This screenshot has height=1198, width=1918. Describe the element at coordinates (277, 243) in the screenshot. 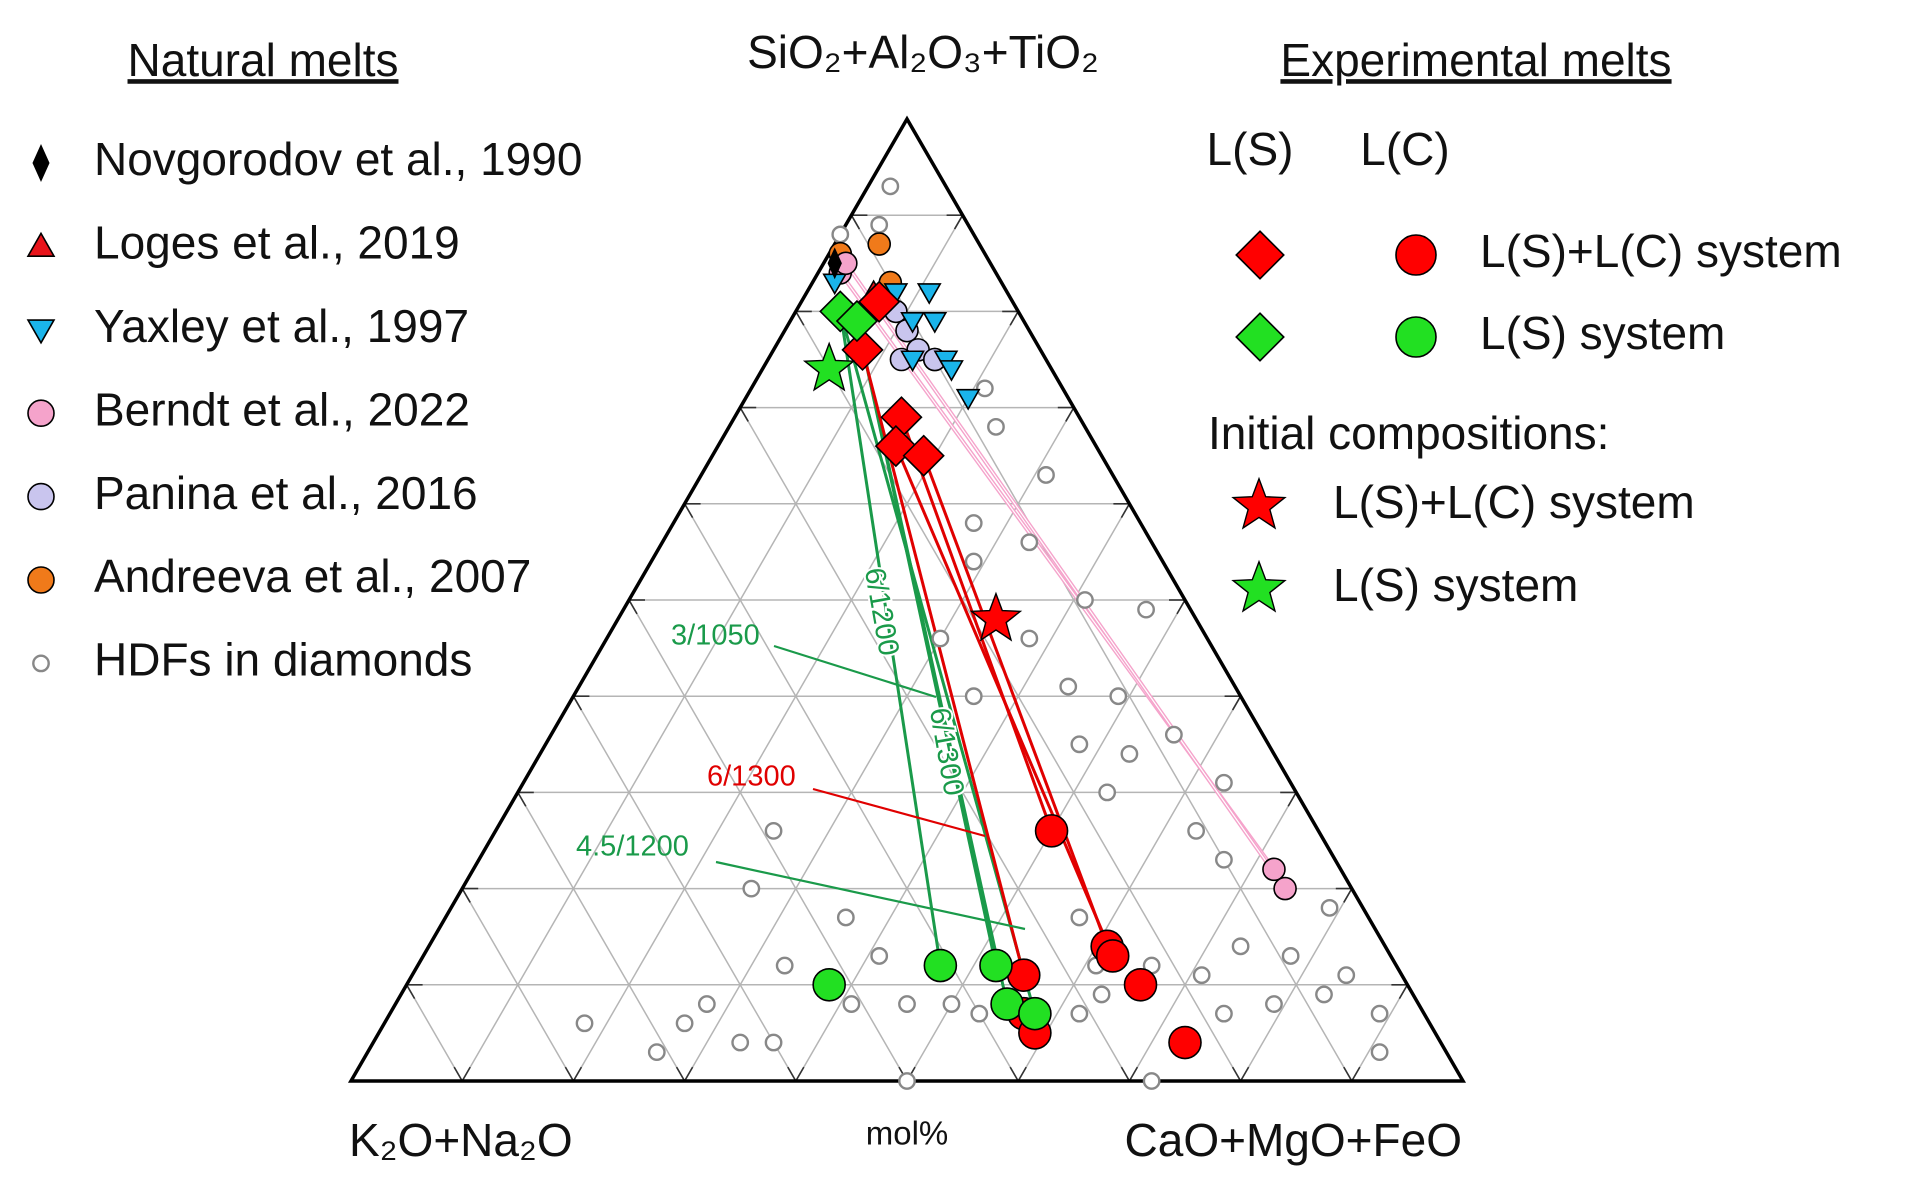

I see `legend-label: Loges et al., 2019` at that location.